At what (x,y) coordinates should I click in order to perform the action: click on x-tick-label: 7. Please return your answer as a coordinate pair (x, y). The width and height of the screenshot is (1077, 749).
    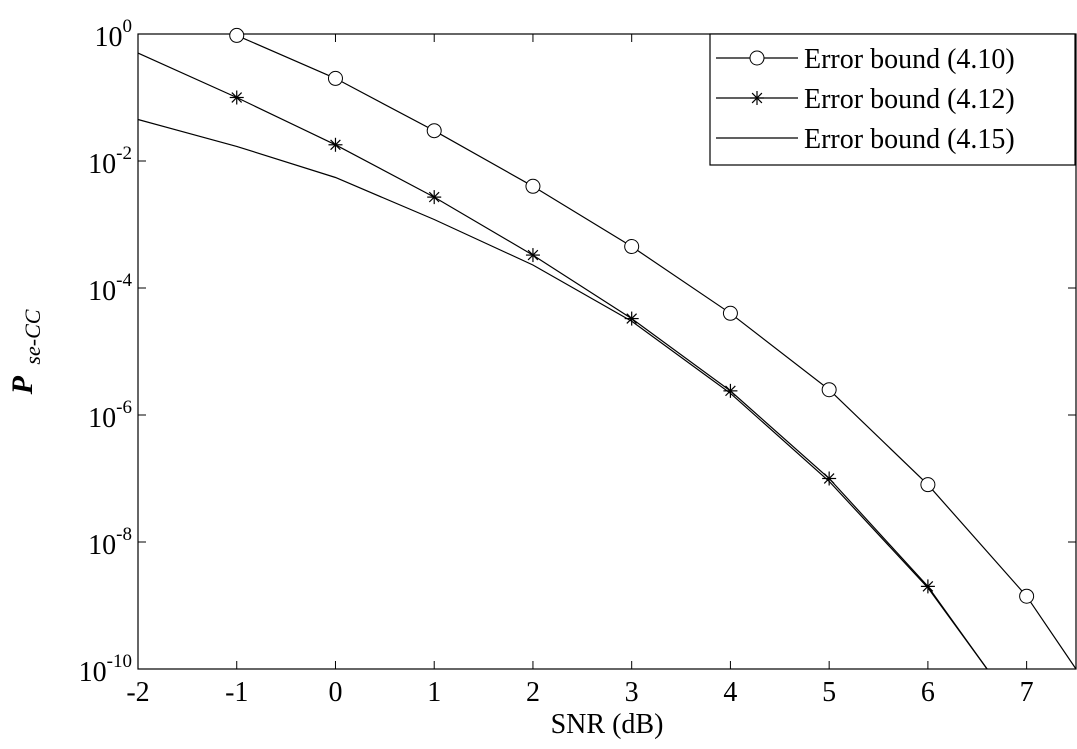
    Looking at the image, I should click on (1027, 692).